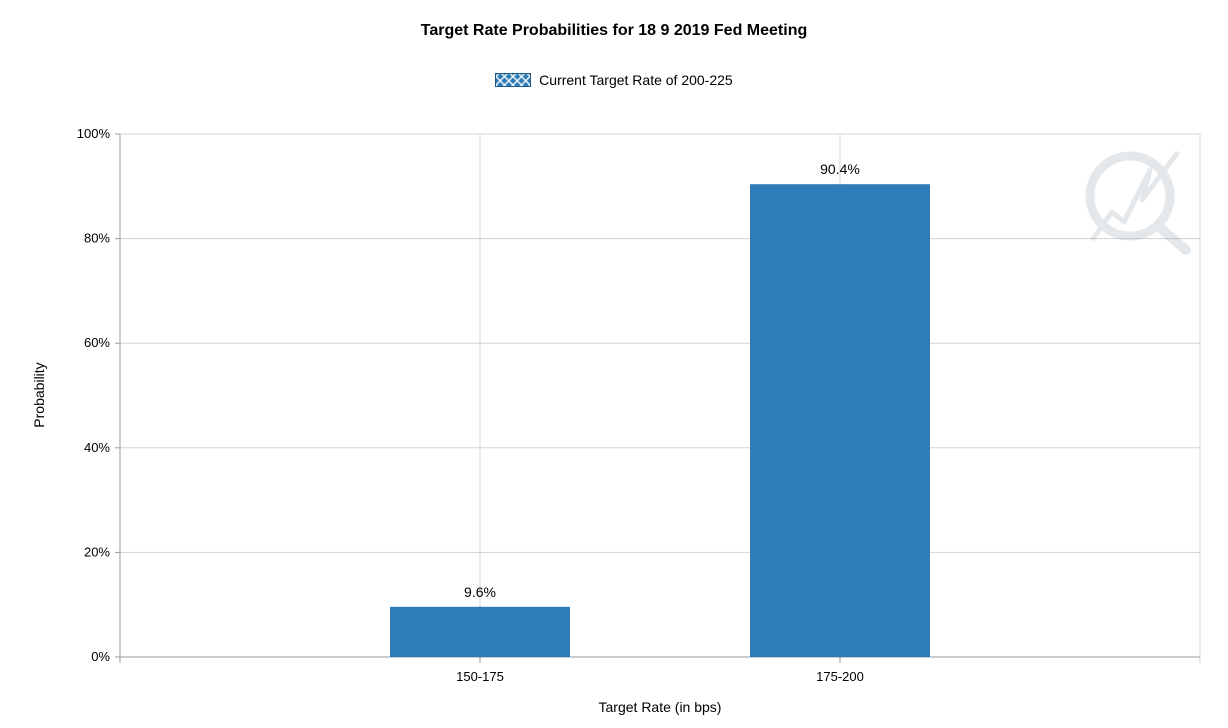 The width and height of the screenshot is (1228, 728). I want to click on y-tick-label: 100%, so click(94, 133).